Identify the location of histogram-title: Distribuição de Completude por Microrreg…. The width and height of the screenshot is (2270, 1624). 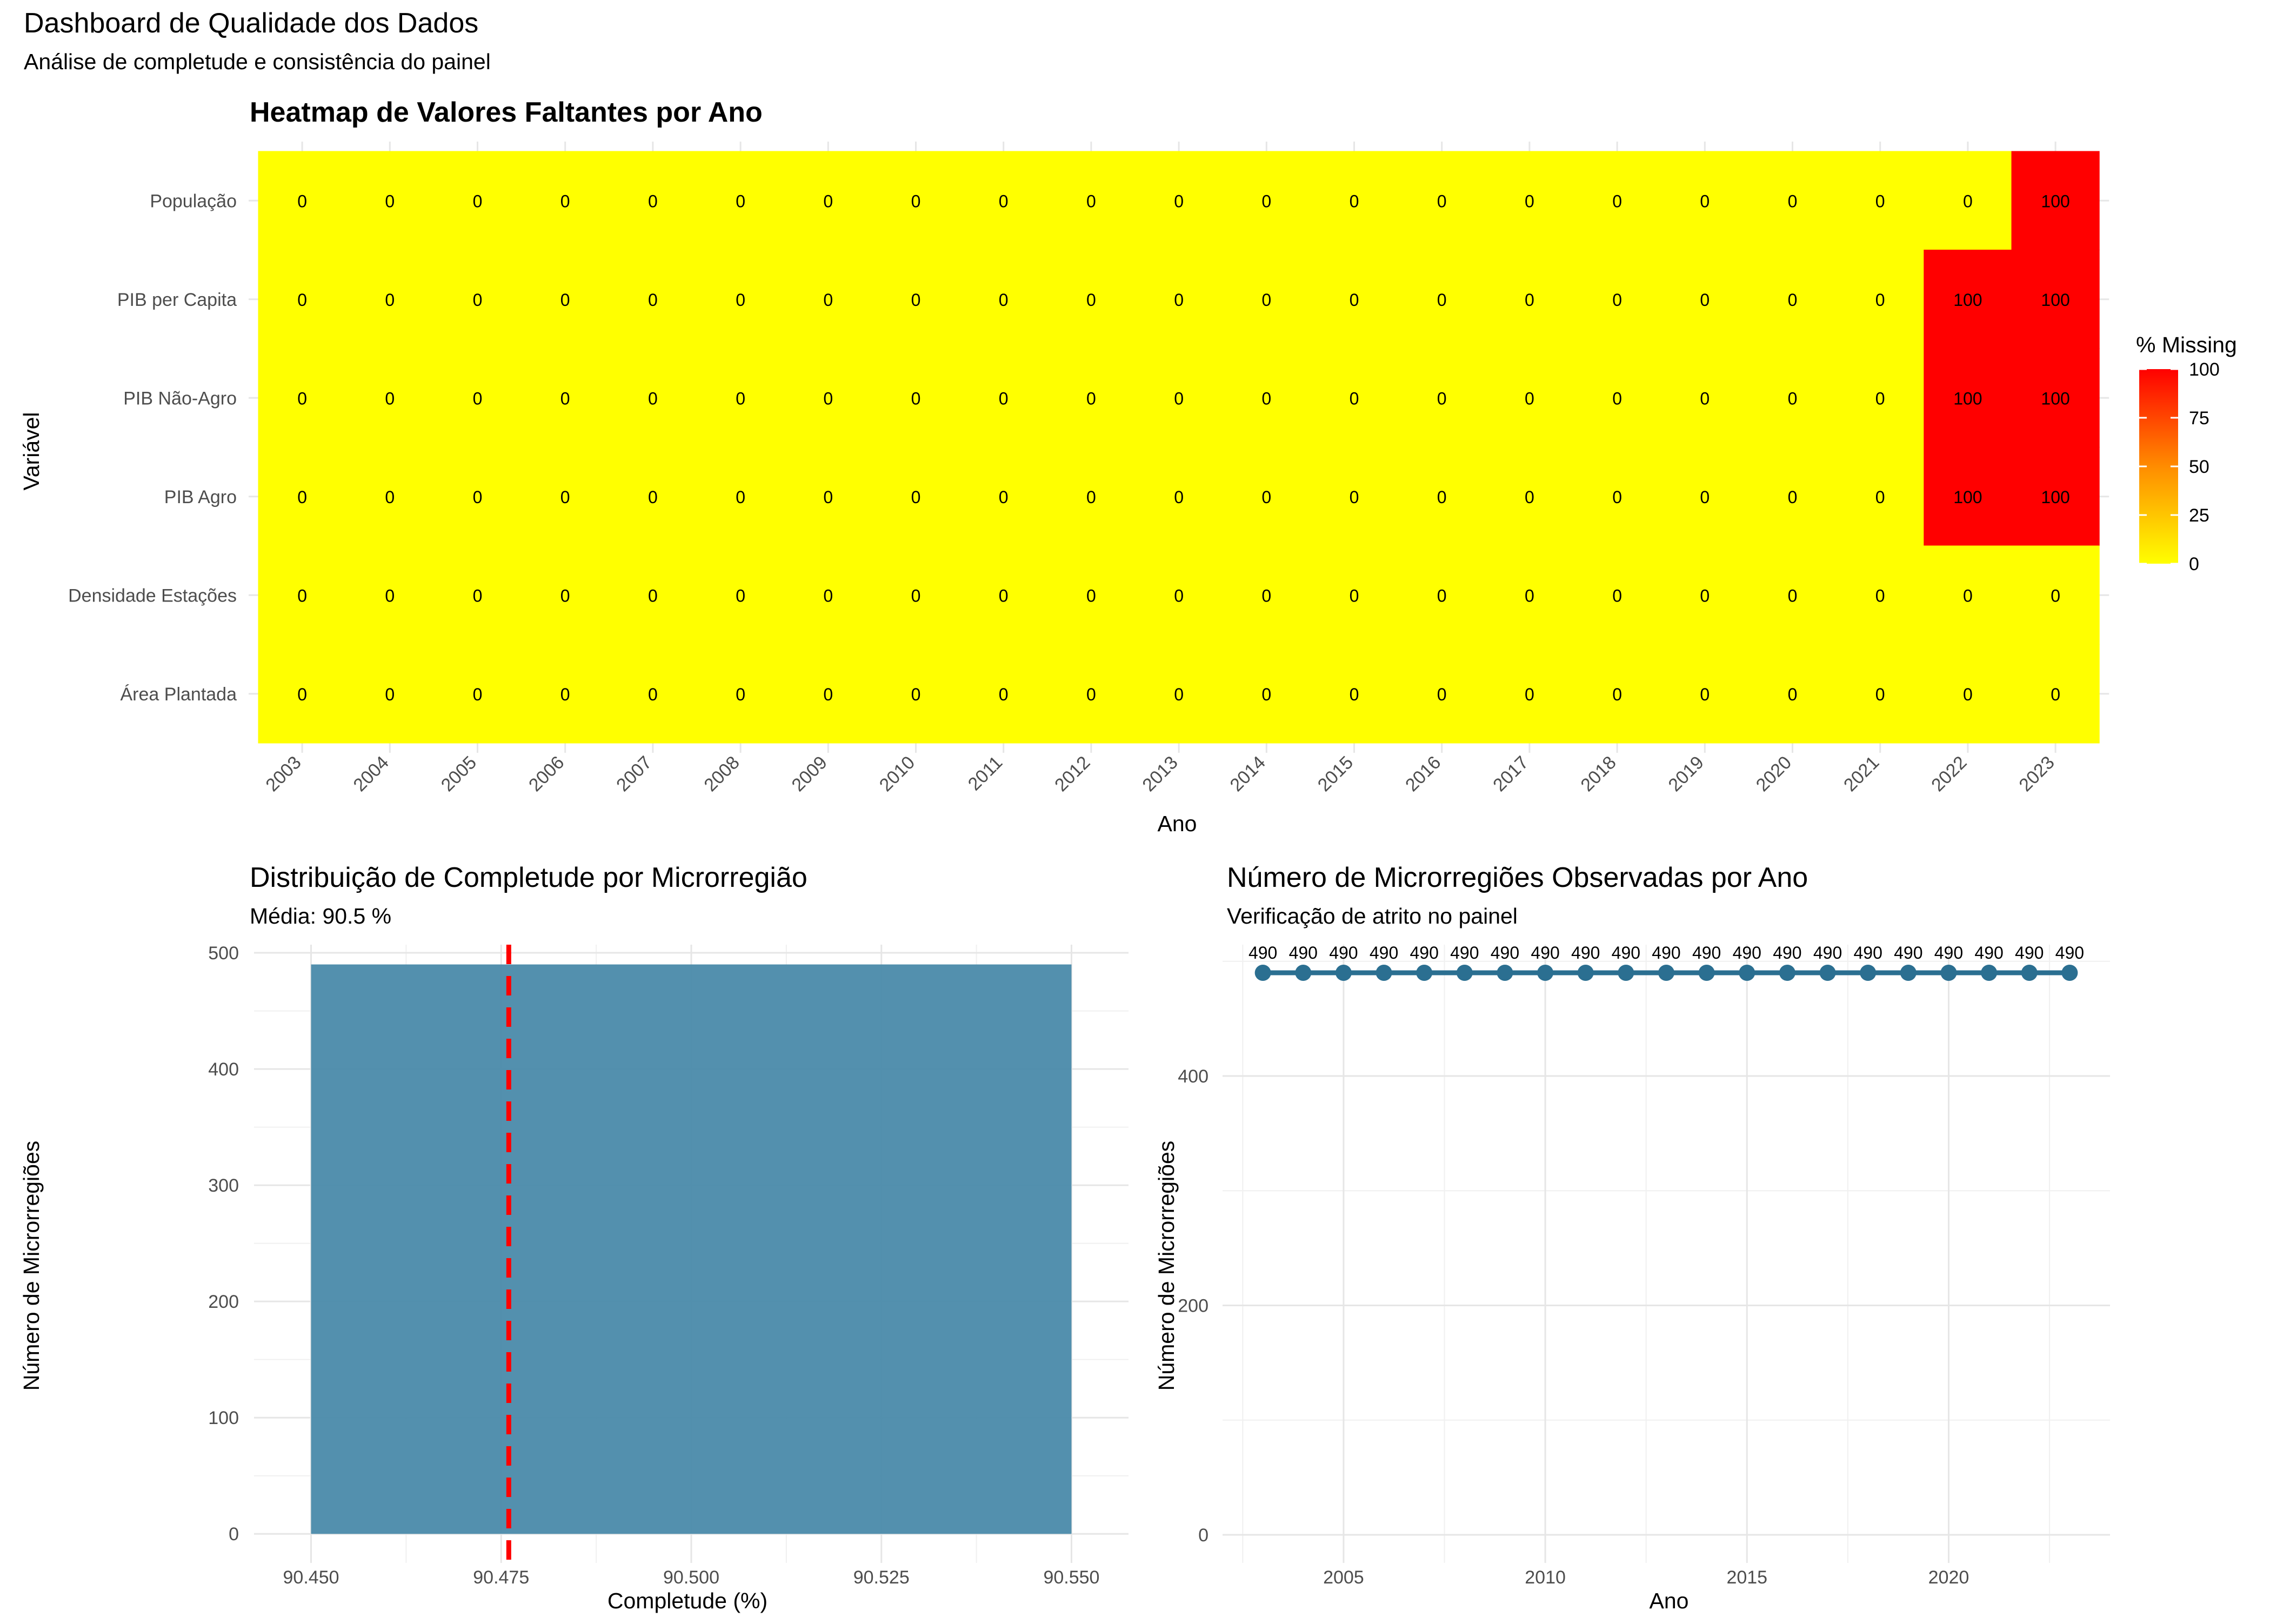
(528, 877).